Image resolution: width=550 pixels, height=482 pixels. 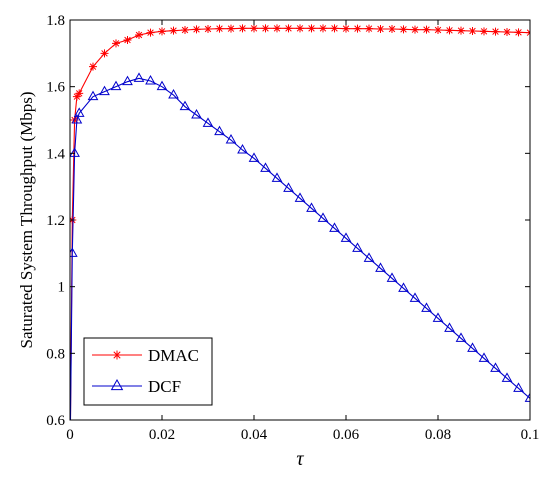 I want to click on legend-item-dmac: DMAC, so click(x=145, y=355).